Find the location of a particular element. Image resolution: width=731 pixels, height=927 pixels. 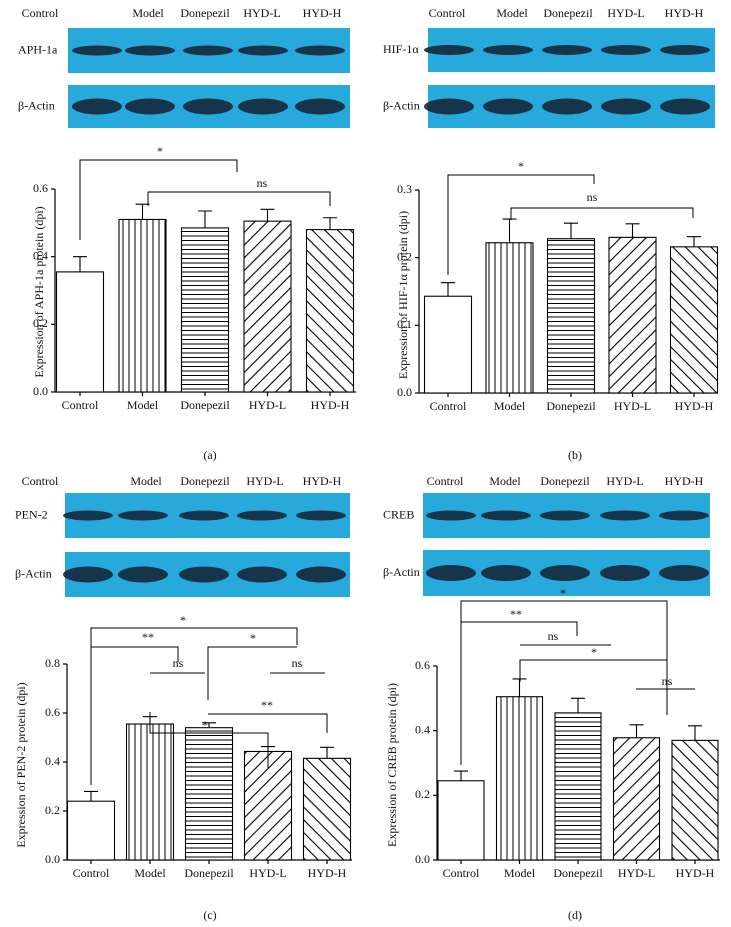

y-axis-label: Expression of PEN-2 protein (dpi) is located at coordinates (21, 764).